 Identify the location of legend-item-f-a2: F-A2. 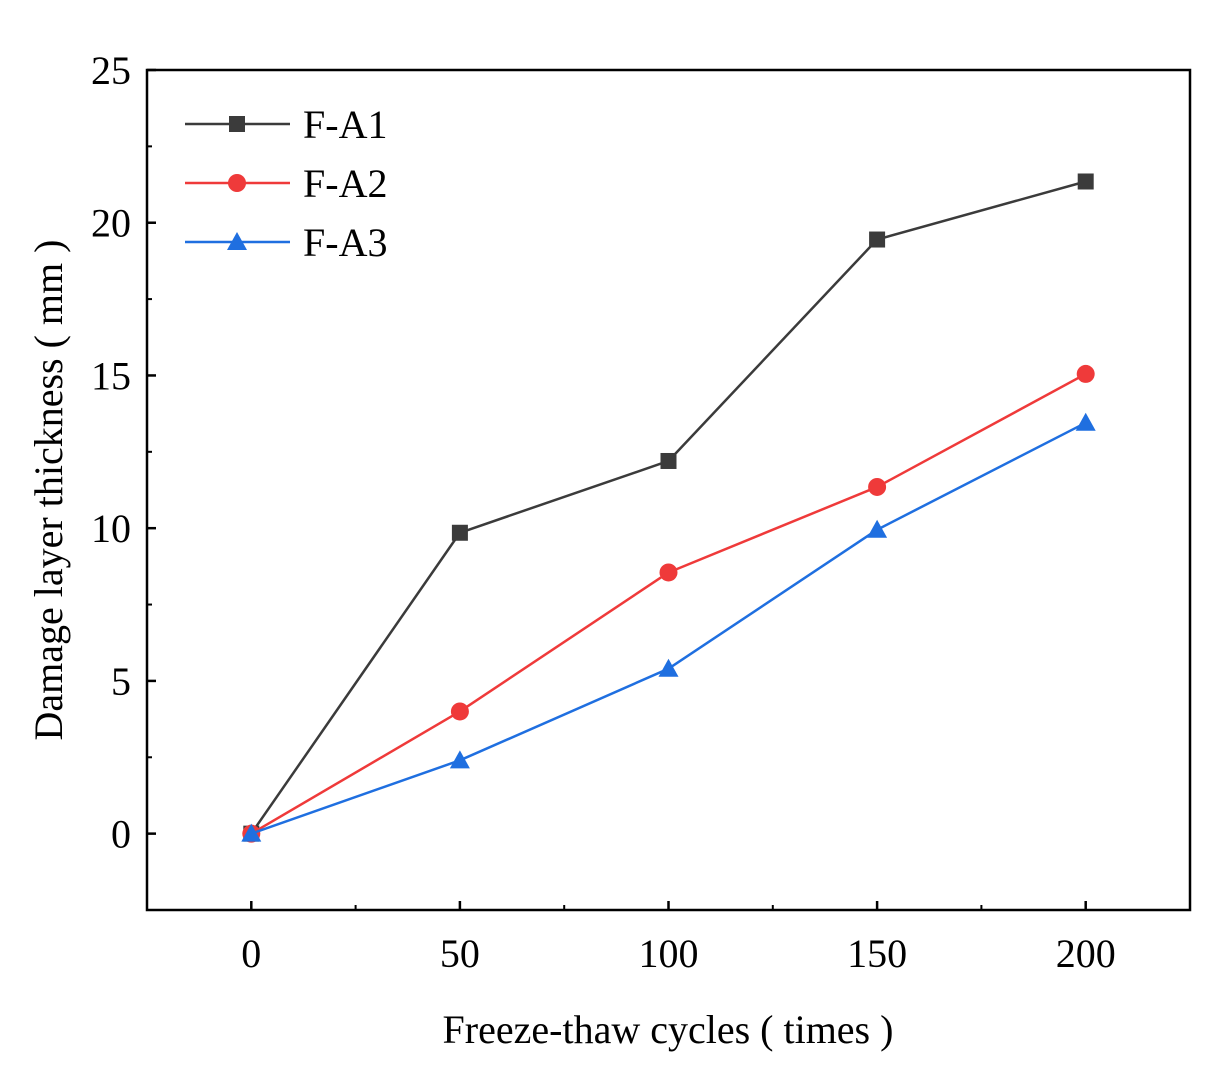
(286, 183).